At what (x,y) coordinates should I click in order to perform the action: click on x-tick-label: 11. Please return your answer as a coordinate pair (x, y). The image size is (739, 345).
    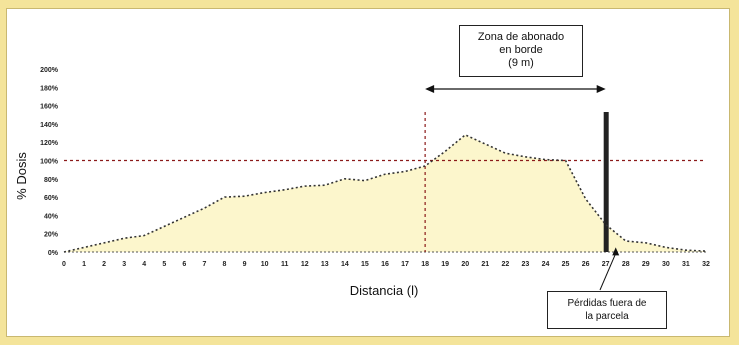
    Looking at the image, I should click on (285, 264).